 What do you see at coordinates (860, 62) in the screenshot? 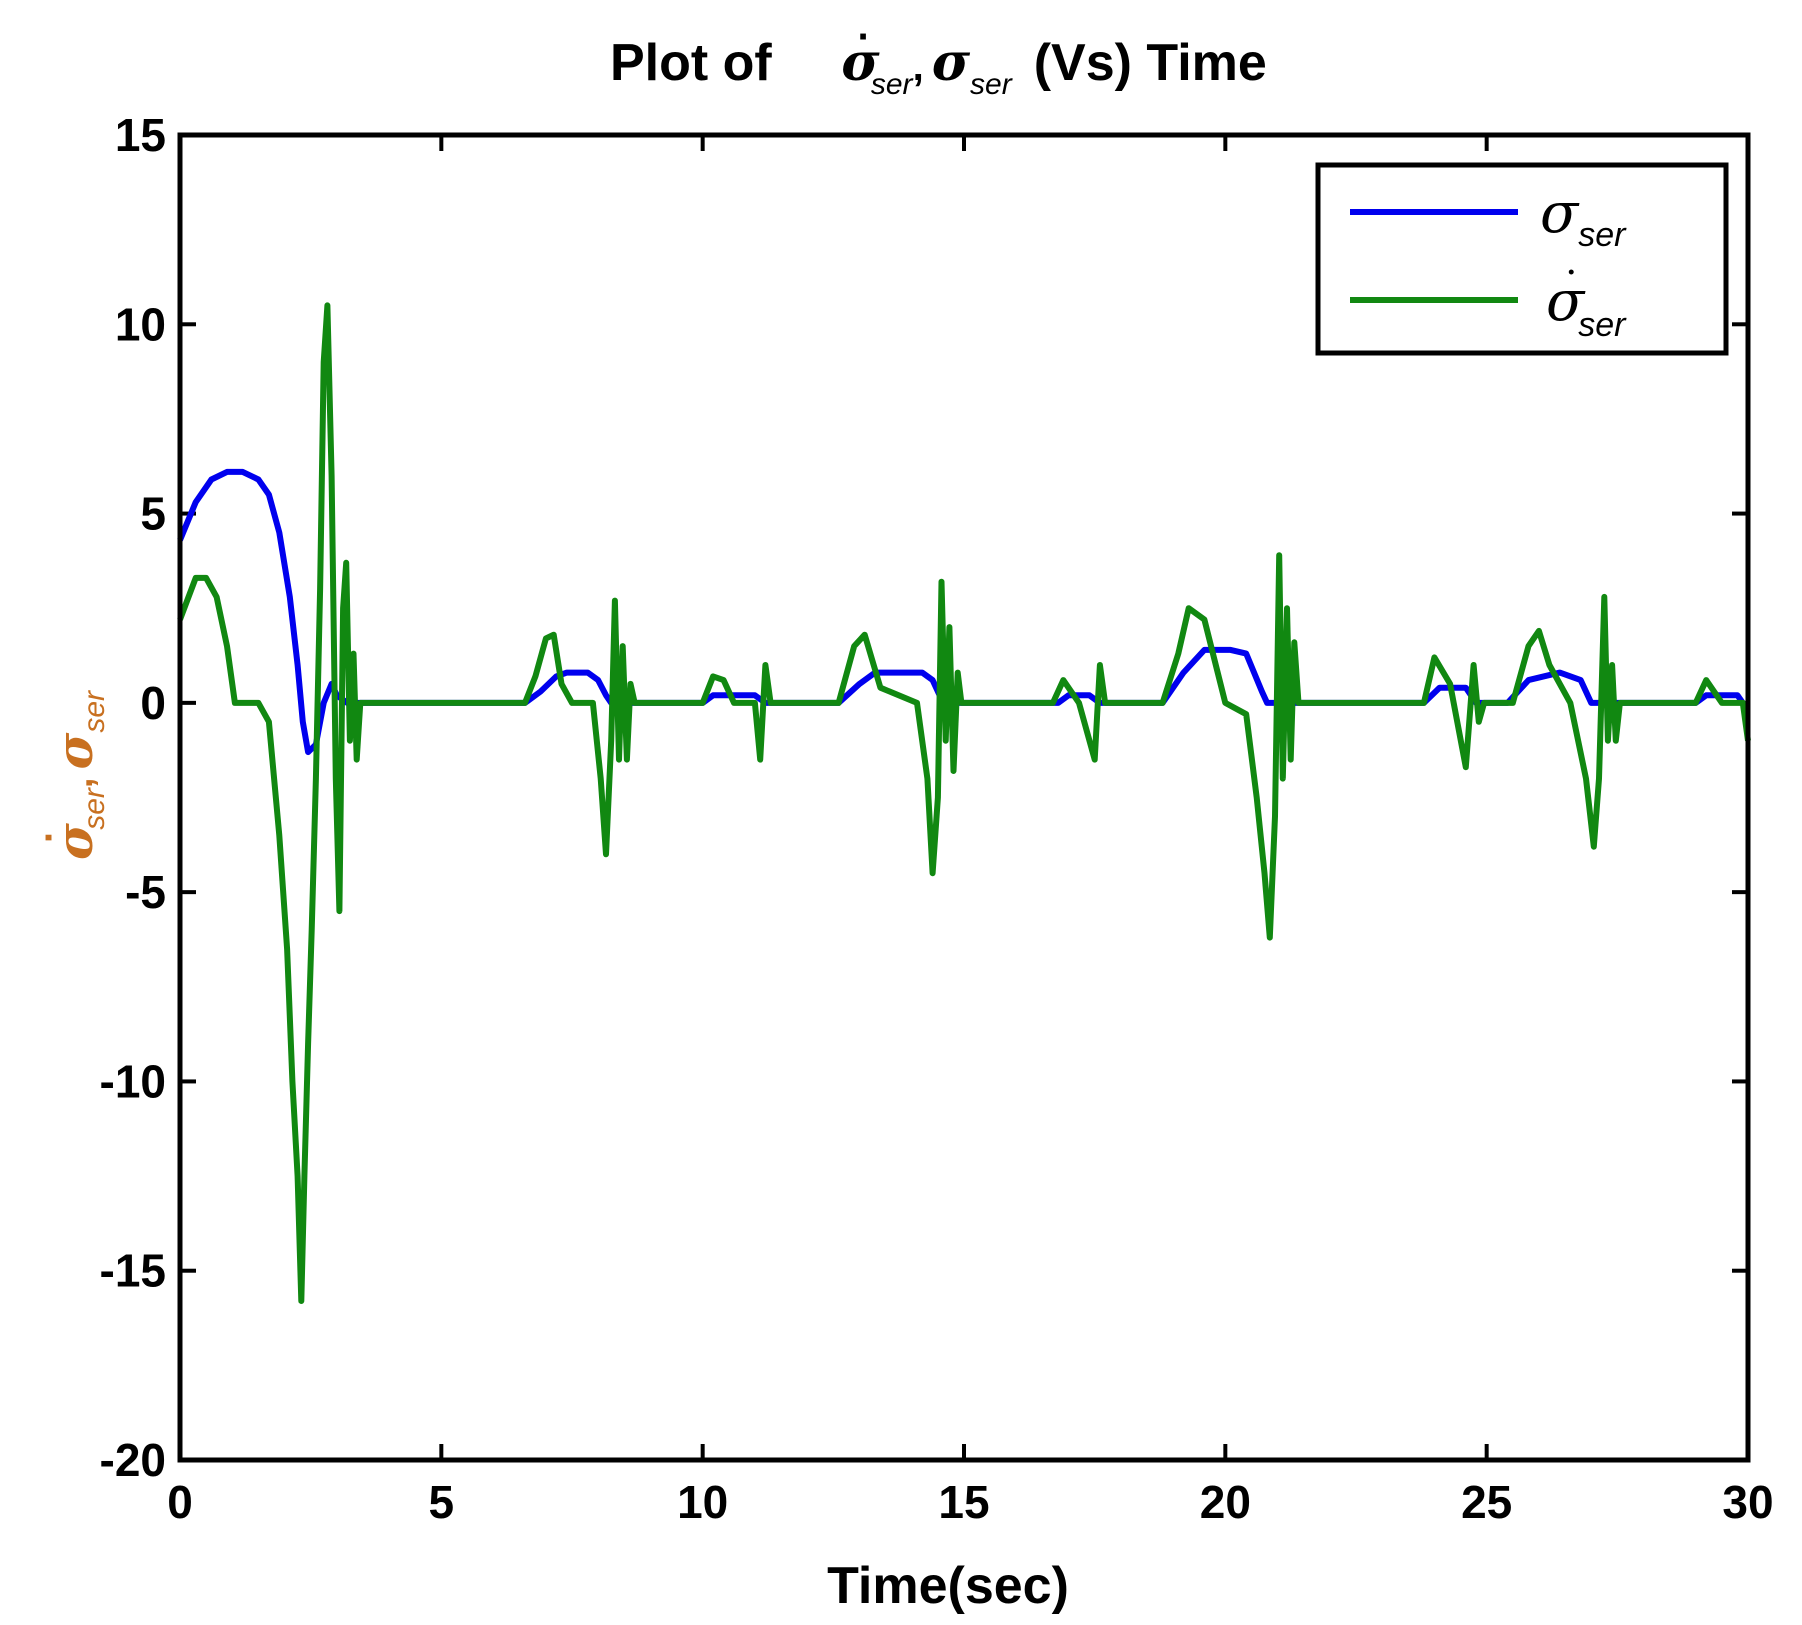
I see `title-sigma-dot: σ` at bounding box center [860, 62].